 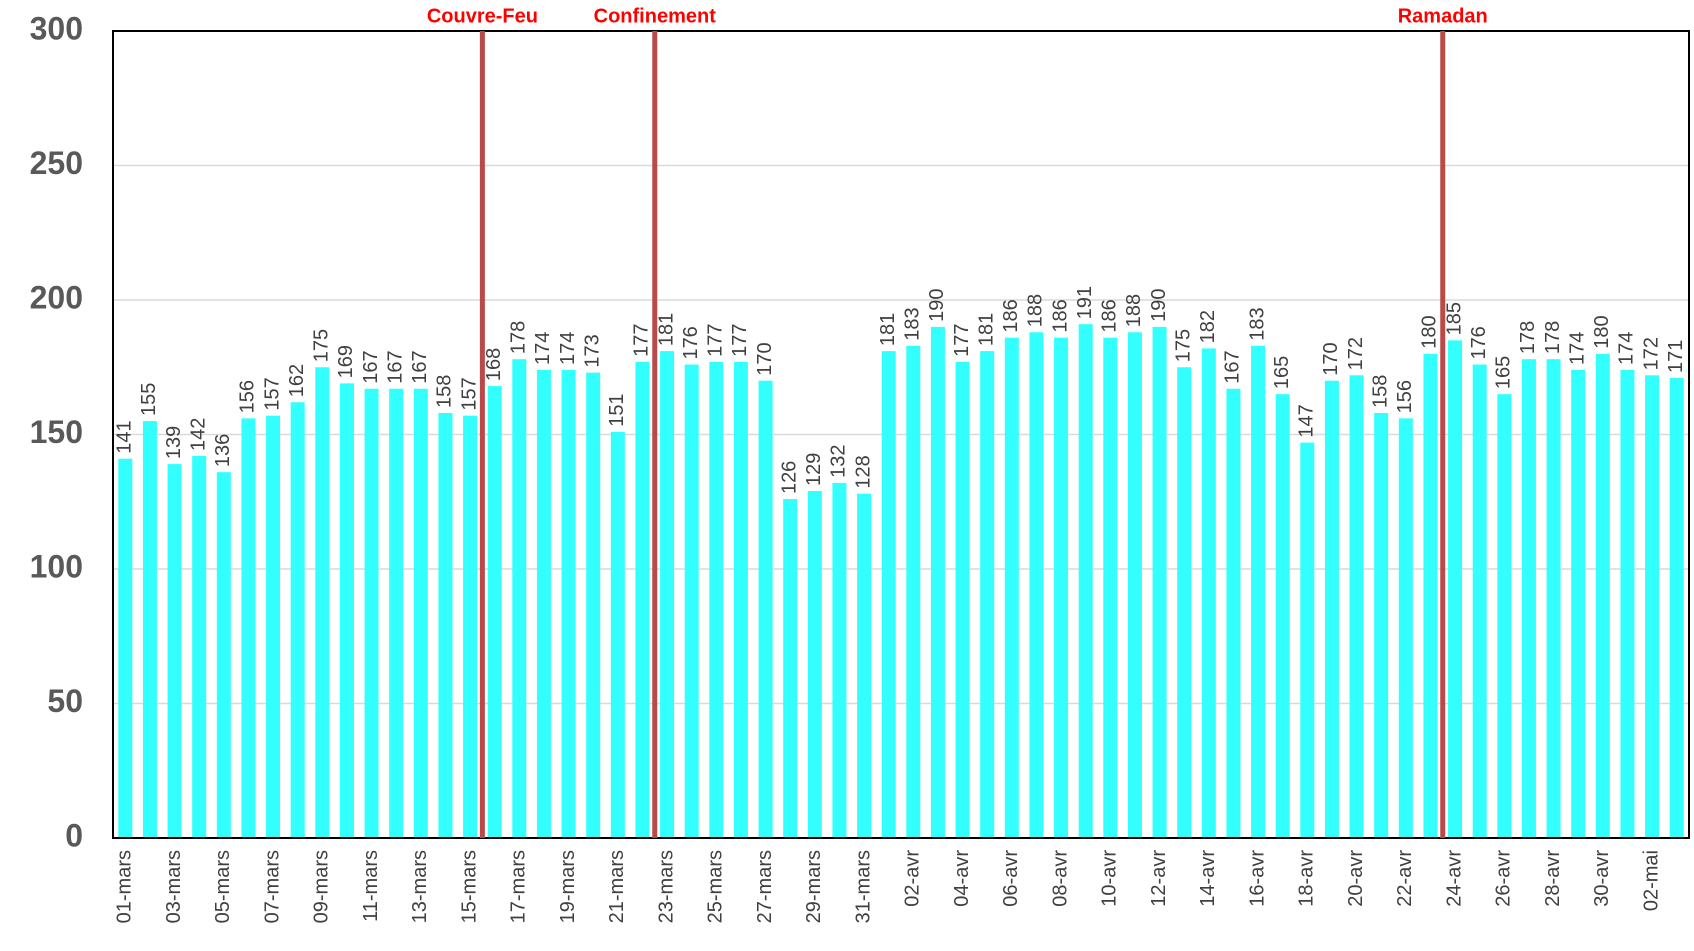 What do you see at coordinates (1159, 878) in the screenshot?
I see `x-tick-label: 12-avr` at bounding box center [1159, 878].